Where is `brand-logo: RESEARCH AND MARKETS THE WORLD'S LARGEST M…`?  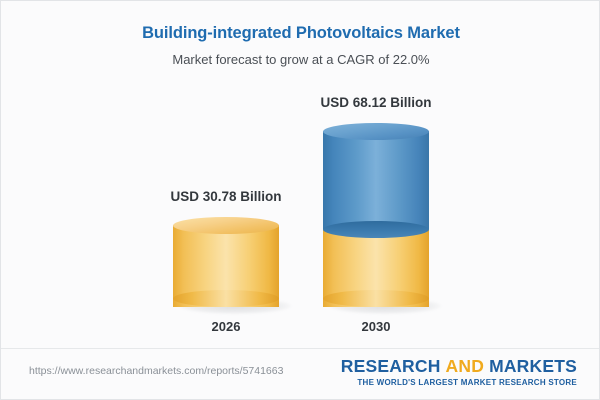 brand-logo: RESEARCH AND MARKETS THE WORLD'S LARGEST M… is located at coordinates (459, 371).